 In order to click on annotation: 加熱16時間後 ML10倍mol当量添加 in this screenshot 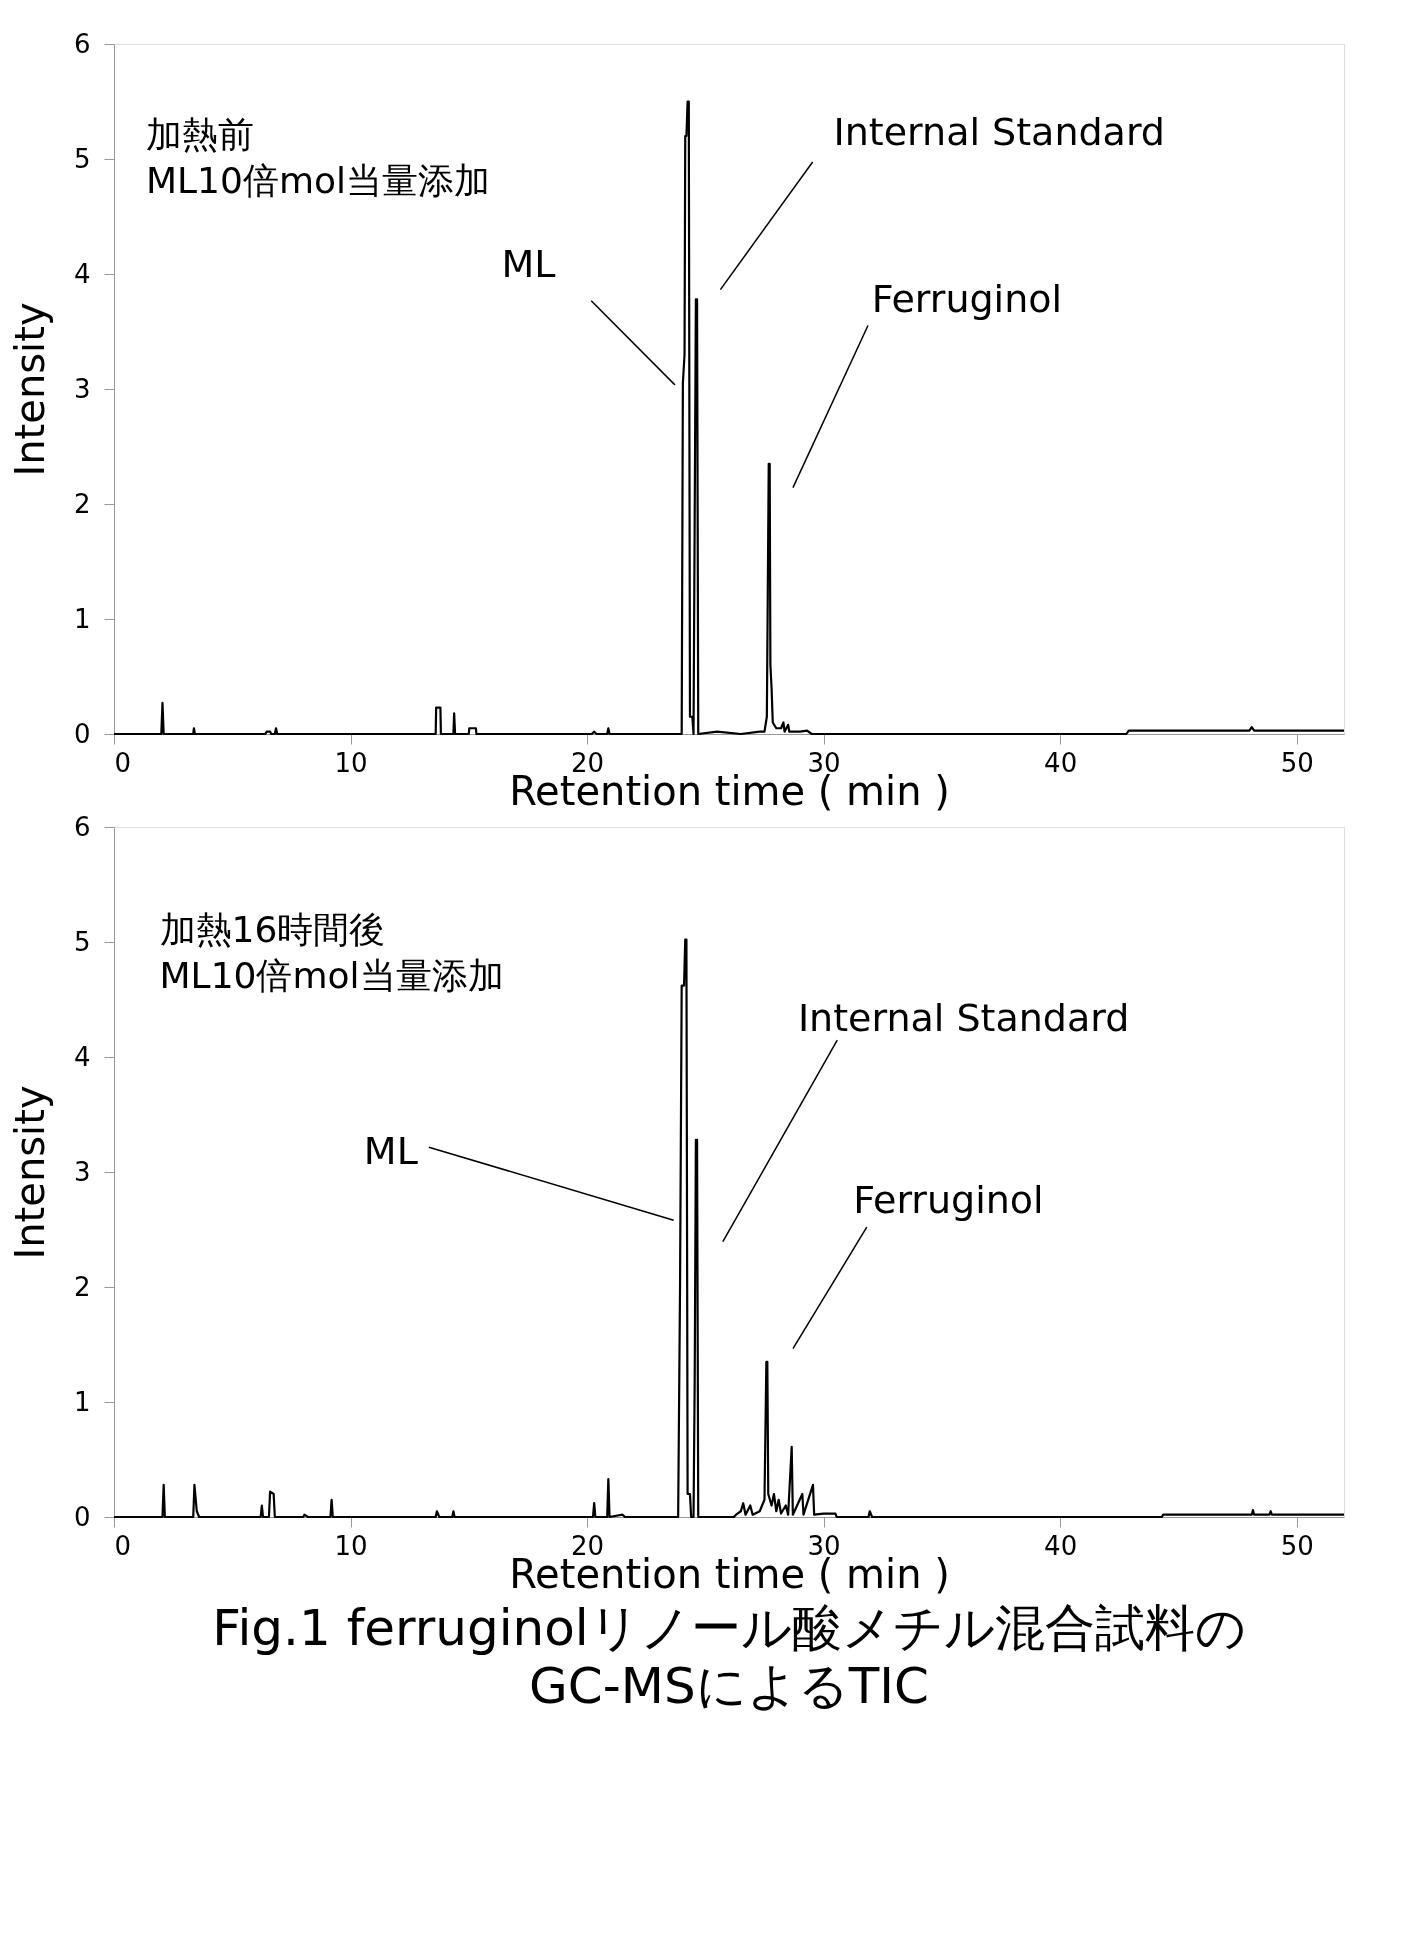, I will do `click(331, 952)`.